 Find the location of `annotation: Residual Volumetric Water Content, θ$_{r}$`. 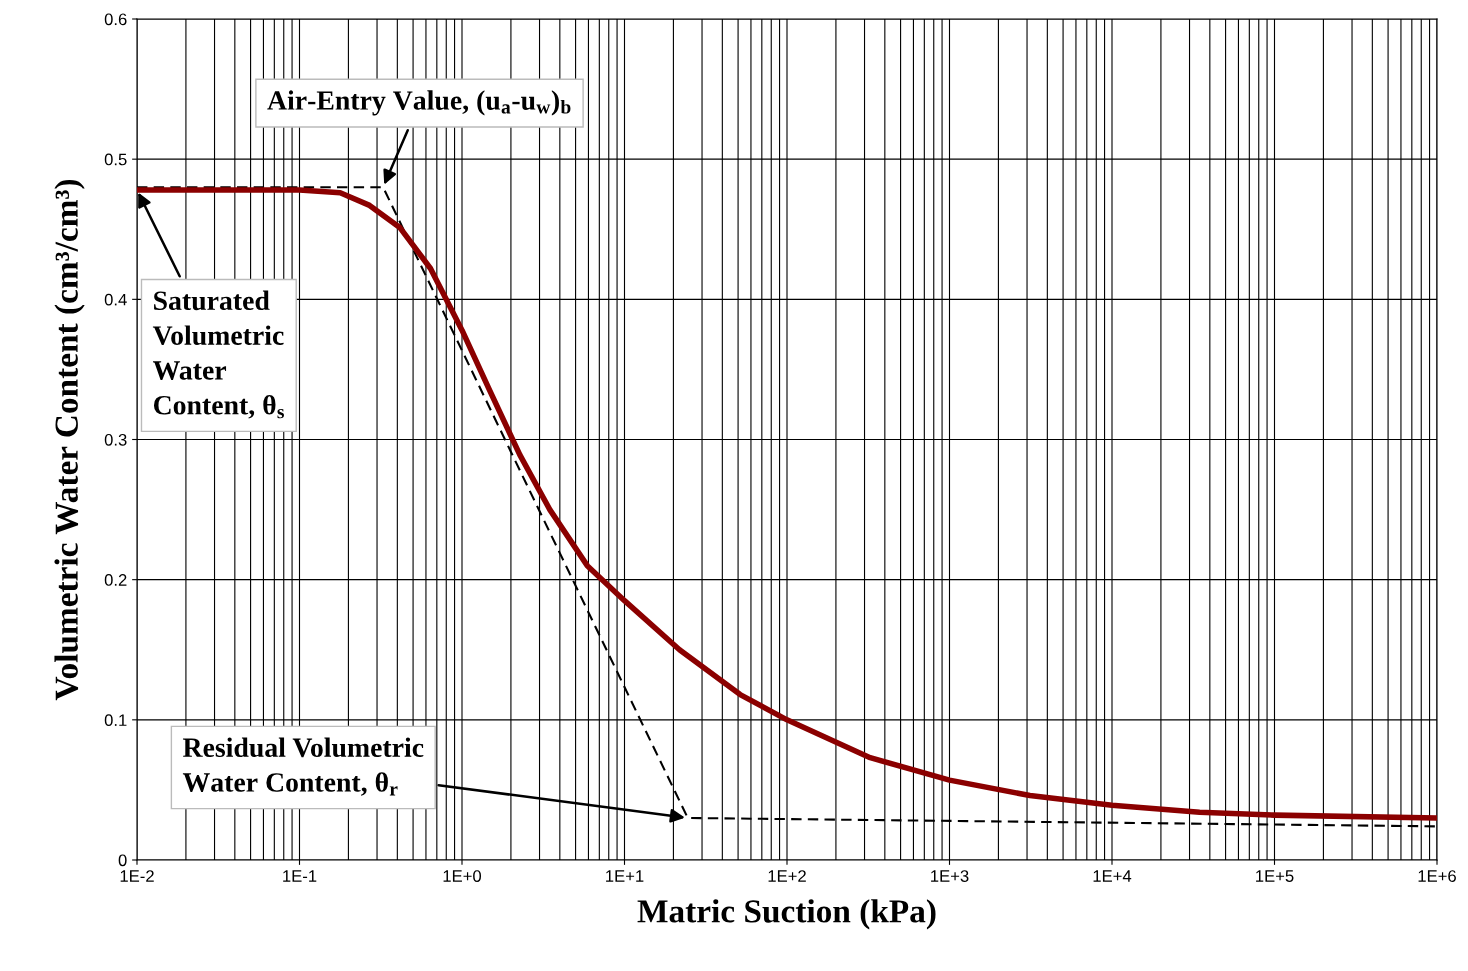

annotation: Residual Volumetric Water Content, θ$_{r}$ is located at coordinates (303, 766).